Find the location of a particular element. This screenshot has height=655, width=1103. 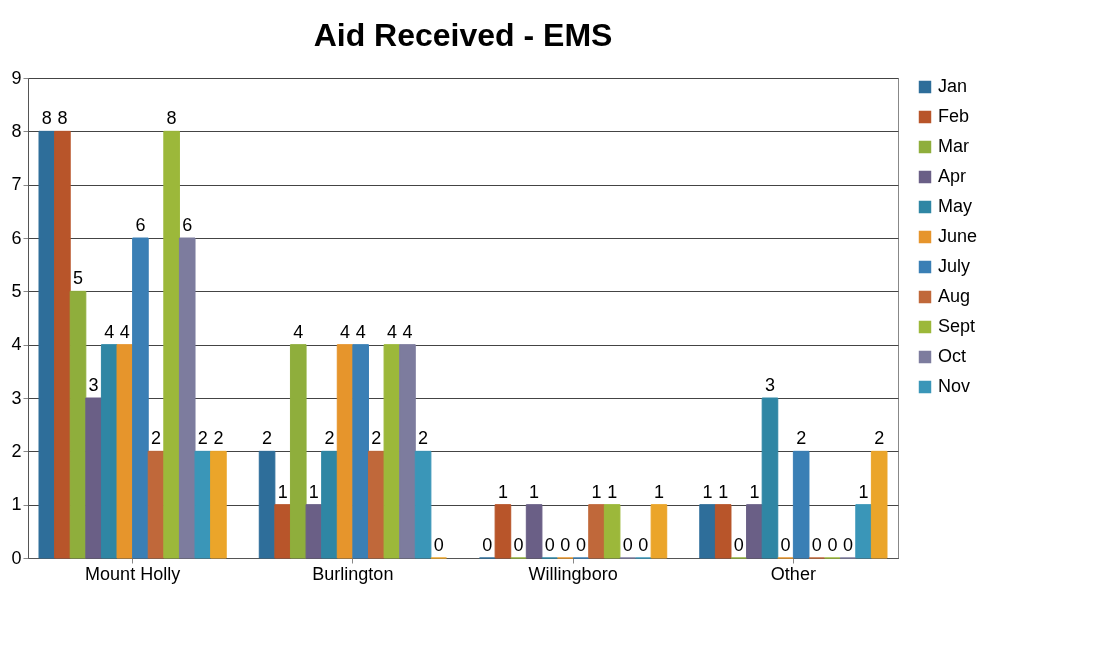

chart-title: Aid Received - EMS is located at coordinates (463, 35).